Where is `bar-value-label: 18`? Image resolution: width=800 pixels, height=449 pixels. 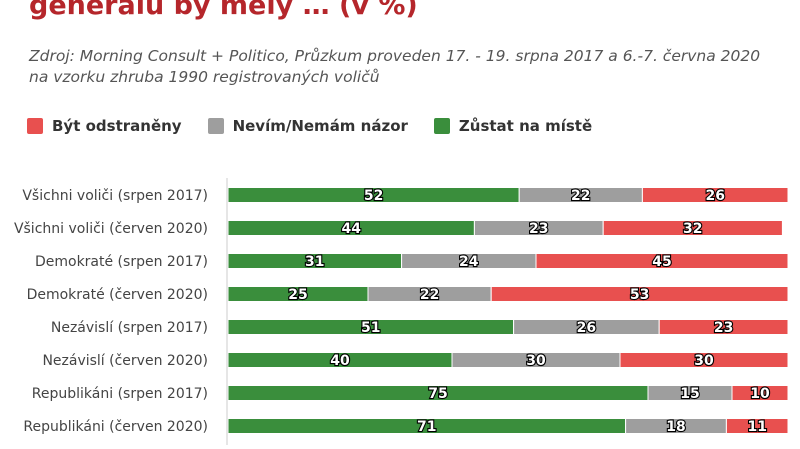
bar-value-label: 18 is located at coordinates (675, 427).